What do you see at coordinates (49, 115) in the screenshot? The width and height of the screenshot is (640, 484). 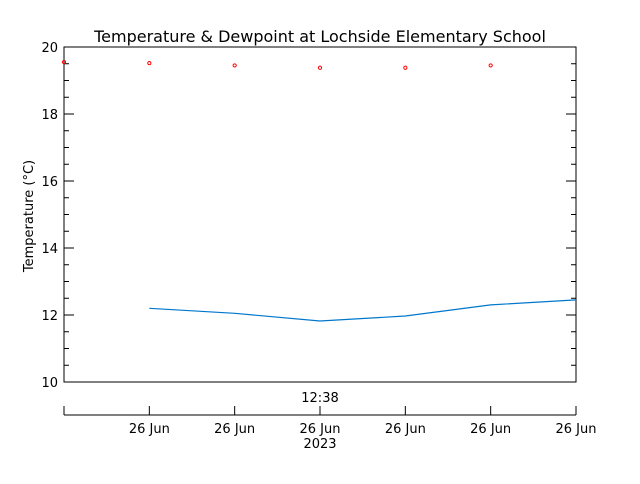 I see `y-tick-label: 18` at bounding box center [49, 115].